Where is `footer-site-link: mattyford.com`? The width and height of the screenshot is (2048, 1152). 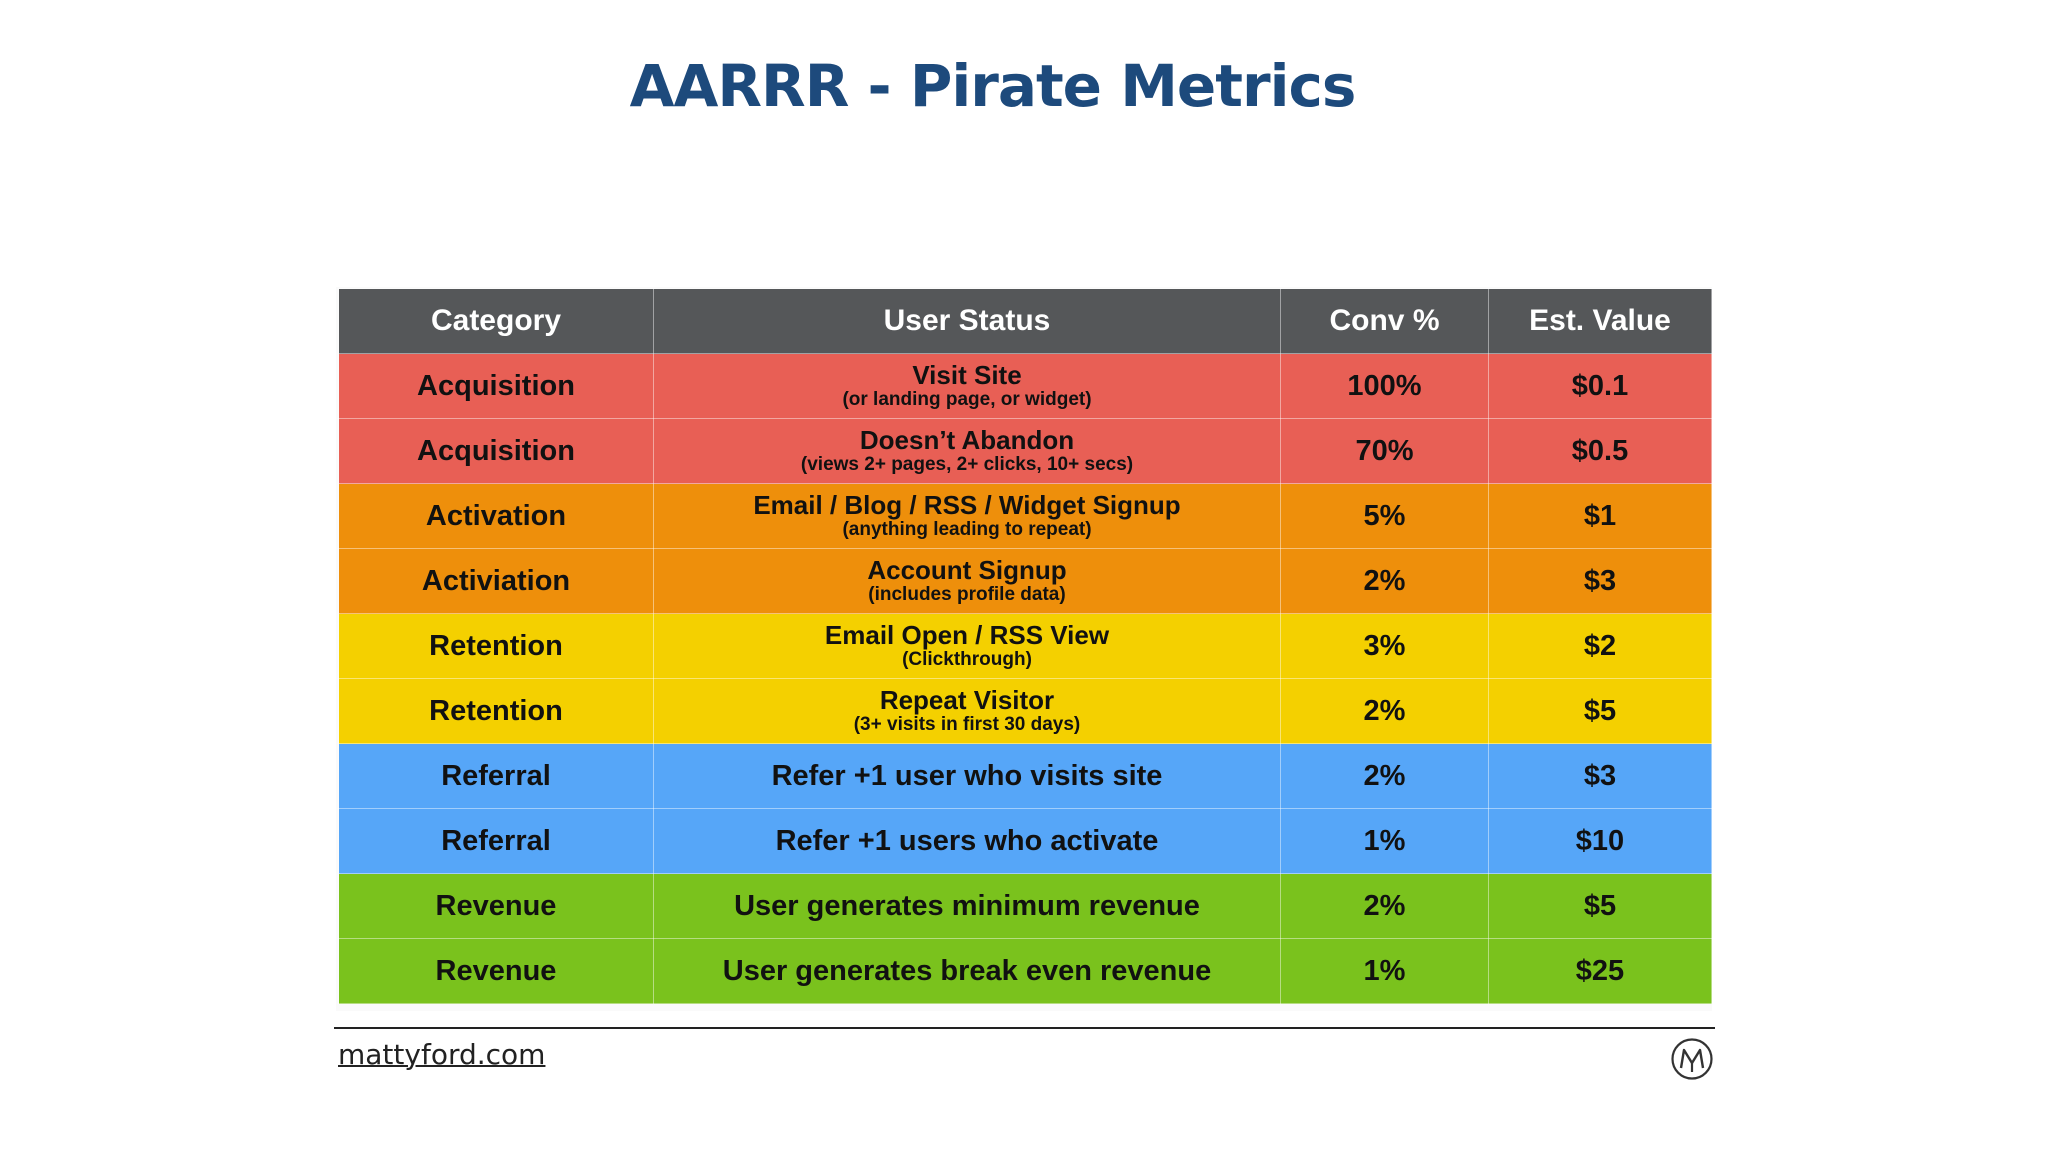 footer-site-link: mattyford.com is located at coordinates (442, 1054).